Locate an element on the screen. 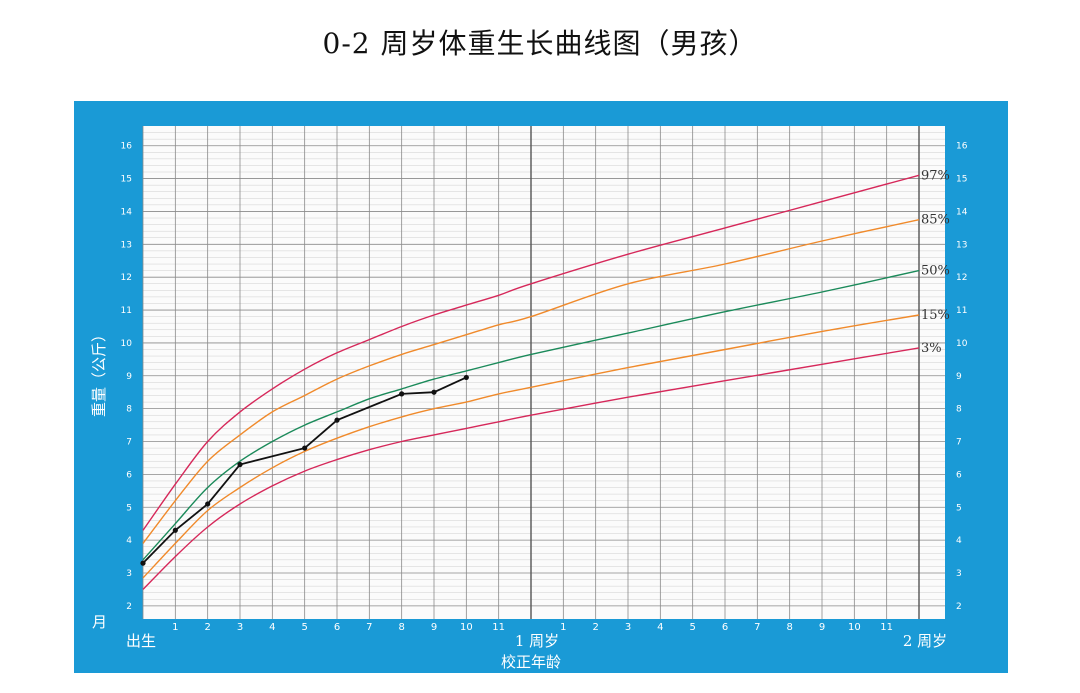 This screenshot has width=1080, height=693. x-unit-label: 月 is located at coordinates (99, 622).